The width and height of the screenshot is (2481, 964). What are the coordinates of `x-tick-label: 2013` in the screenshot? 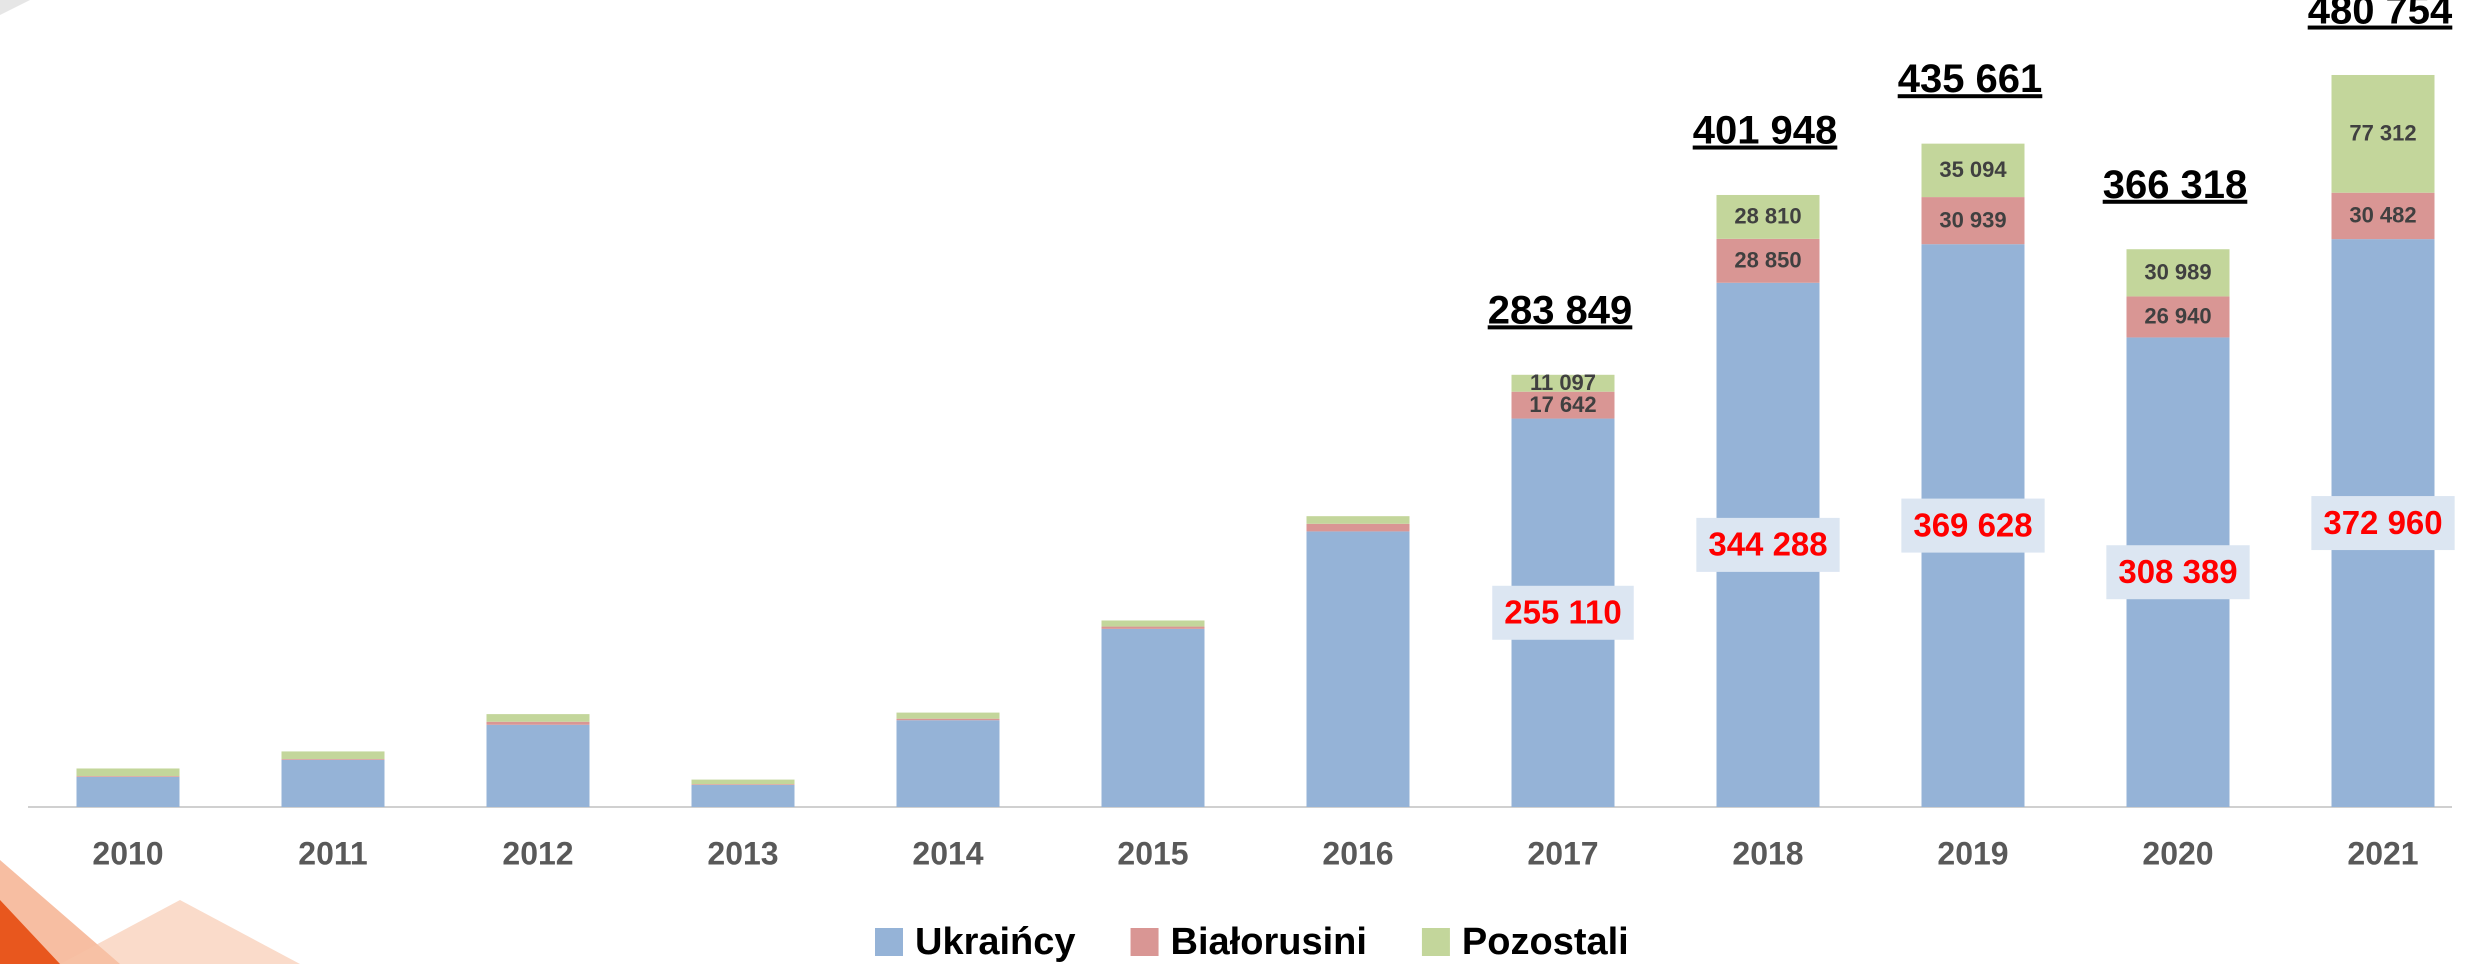 It's located at (742, 853).